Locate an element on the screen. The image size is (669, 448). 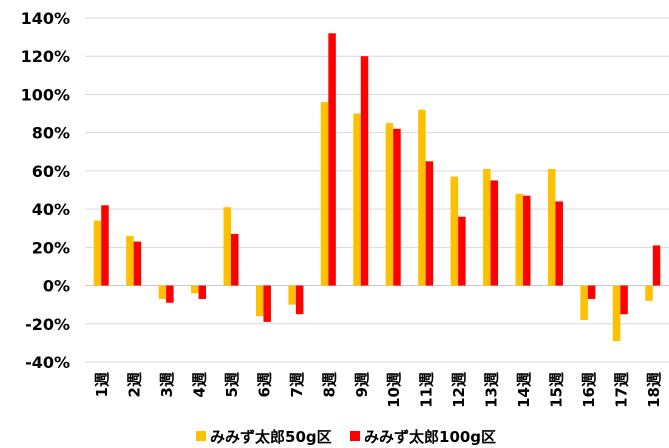
x-tick-label: 17週 is located at coordinates (621, 390).